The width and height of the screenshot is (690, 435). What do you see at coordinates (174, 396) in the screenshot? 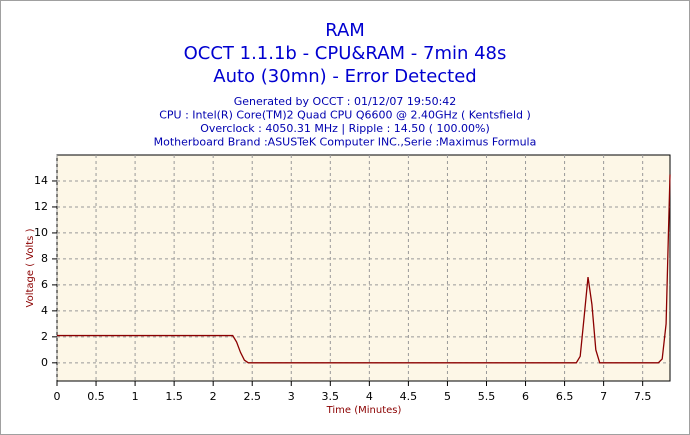
I see `x-tick-label: 1.5` at bounding box center [174, 396].